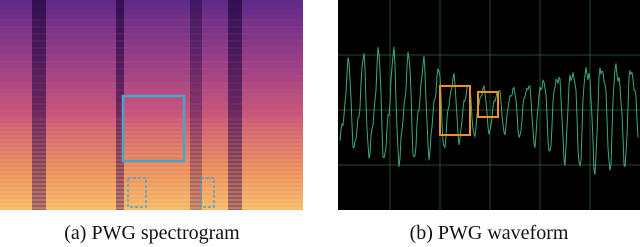 The width and height of the screenshot is (640, 247). What do you see at coordinates (489, 233) in the screenshot?
I see `caption: (b) PWG waveform` at bounding box center [489, 233].